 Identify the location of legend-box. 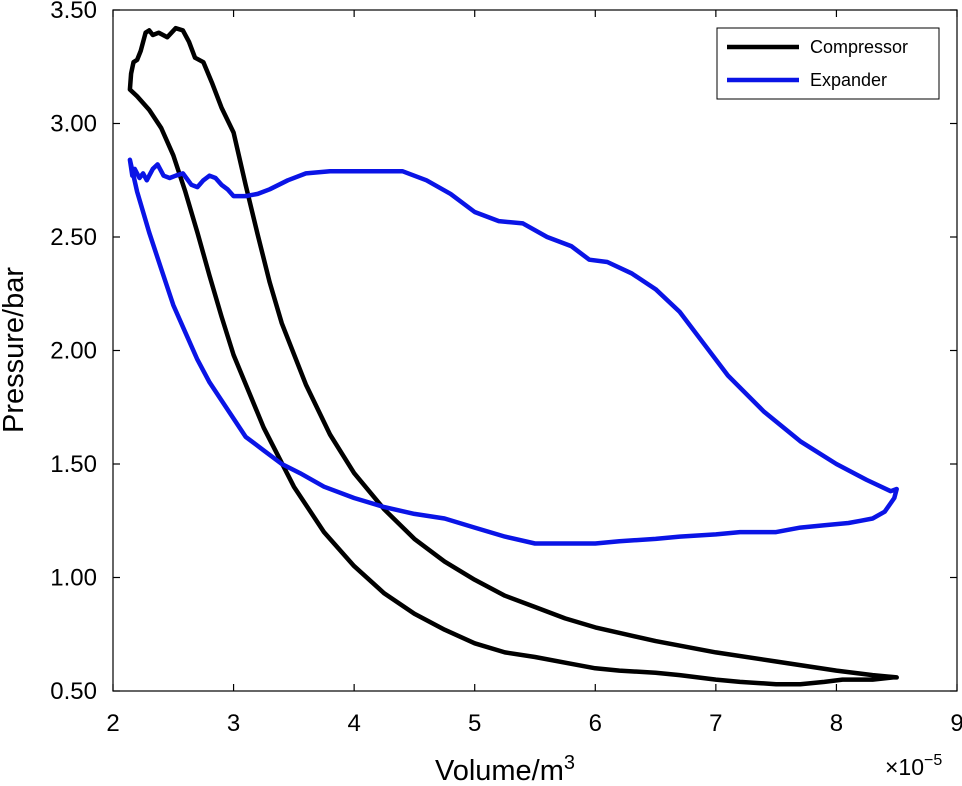
(828, 63).